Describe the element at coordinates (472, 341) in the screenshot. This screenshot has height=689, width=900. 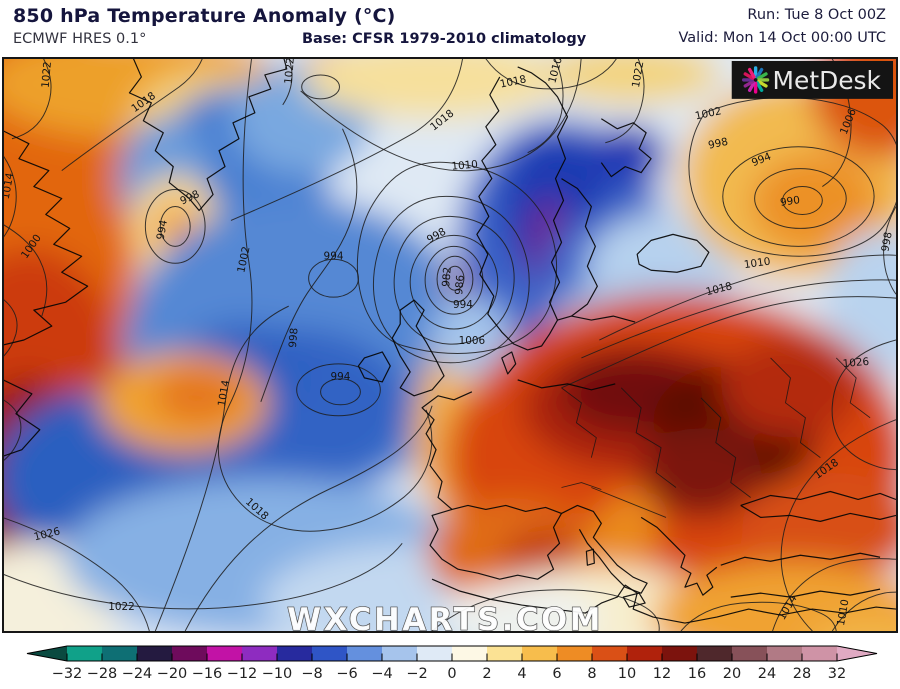
I see `contour-label: 1006` at that location.